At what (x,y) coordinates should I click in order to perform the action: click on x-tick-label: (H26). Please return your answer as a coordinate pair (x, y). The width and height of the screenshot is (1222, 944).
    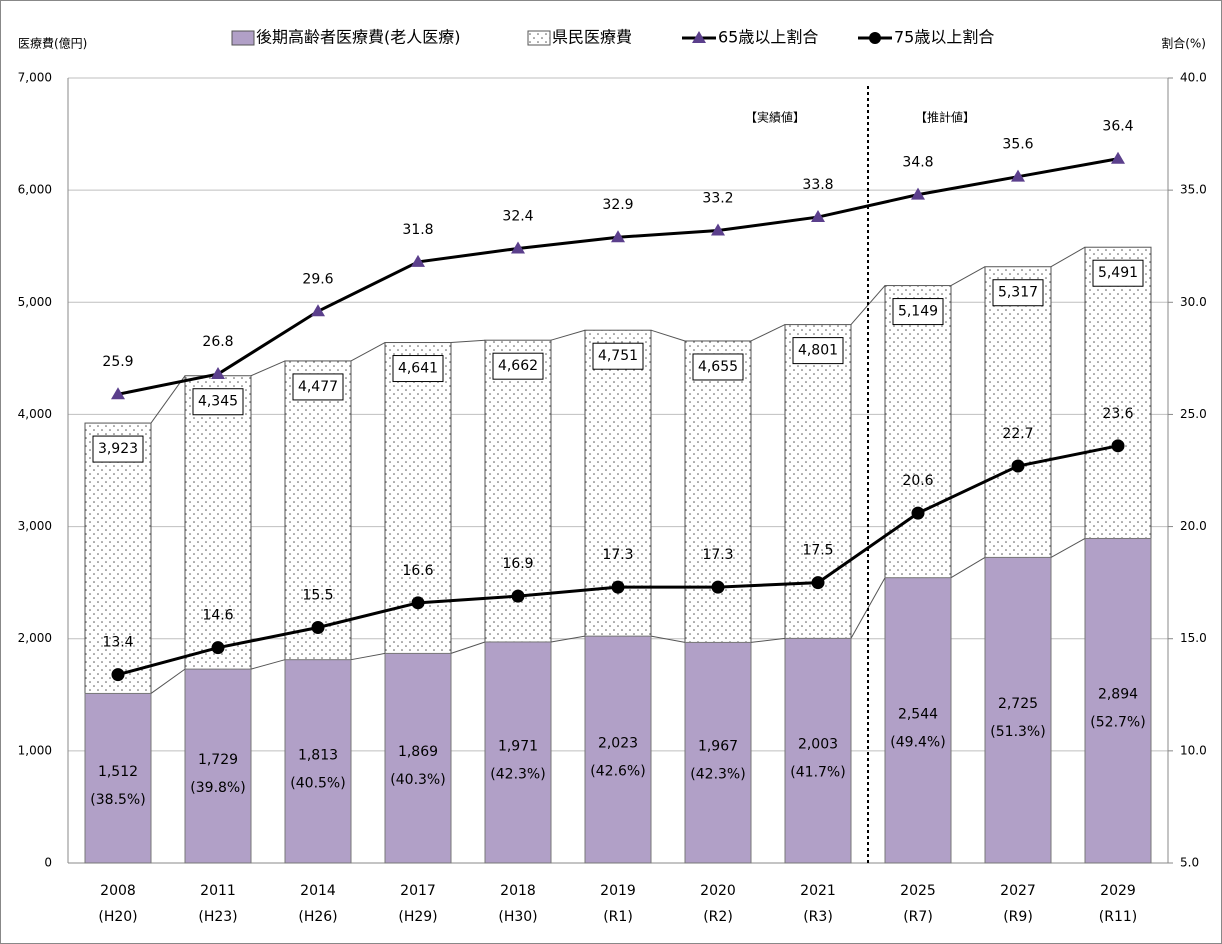
    Looking at the image, I should click on (317, 917).